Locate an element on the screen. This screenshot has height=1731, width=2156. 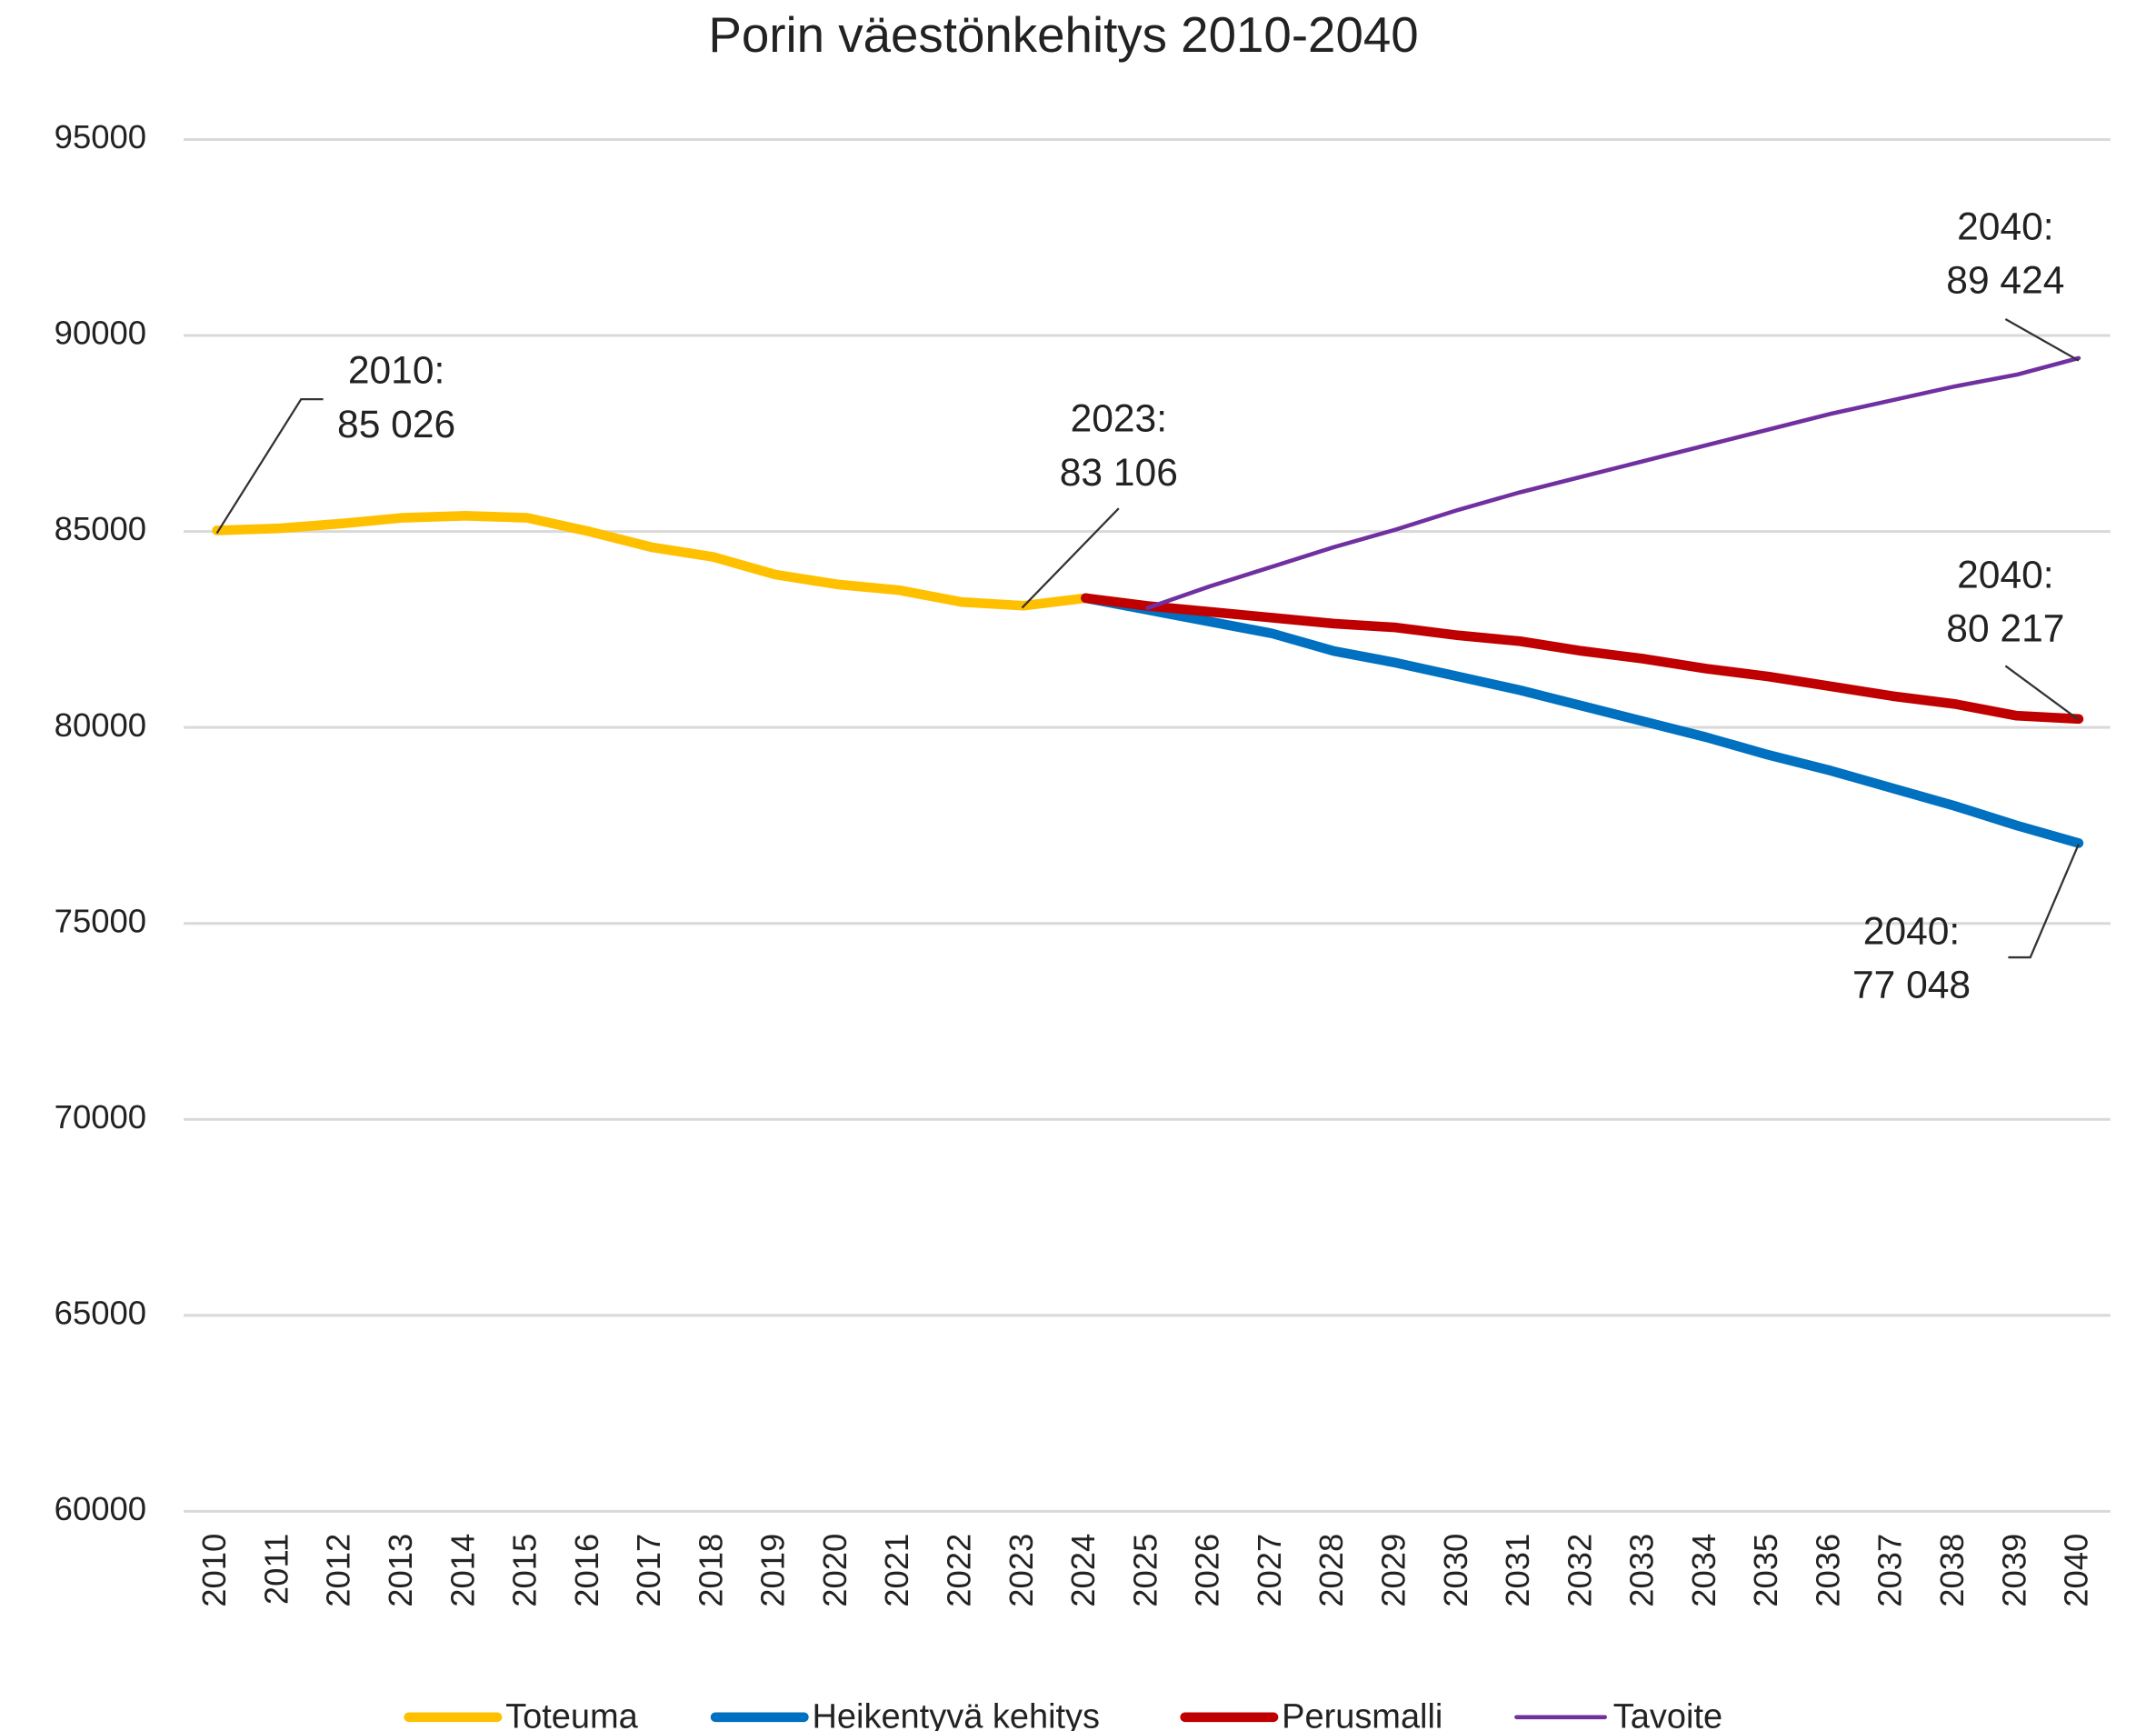
y-tick-label: 95000 is located at coordinates (100, 136).